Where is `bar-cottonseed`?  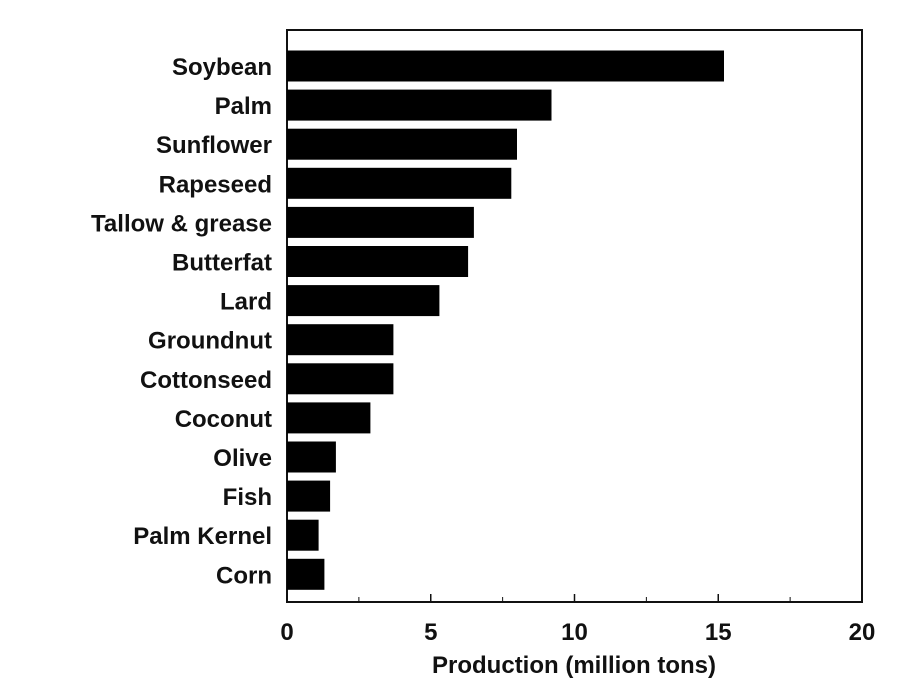
bar-cottonseed is located at coordinates (340, 379).